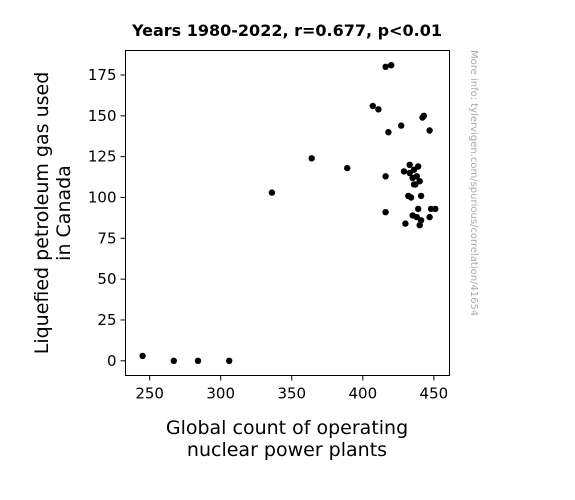 The height and width of the screenshot is (500, 575). What do you see at coordinates (107, 218) in the screenshot?
I see `y-axis-ticks: 0 25 50 75 100 125 150 175` at bounding box center [107, 218].